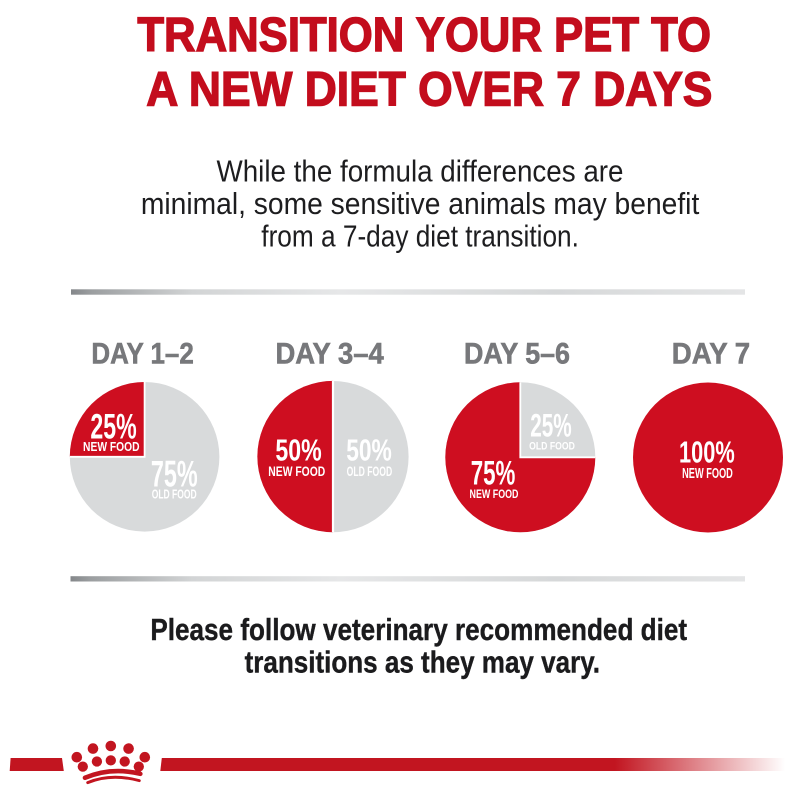  I want to click on svg-text: DAY 5–6, so click(517, 353).